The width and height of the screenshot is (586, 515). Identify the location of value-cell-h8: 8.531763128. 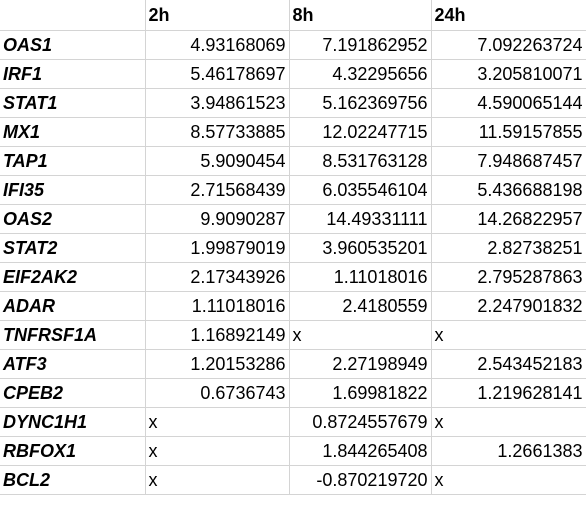
(360, 161).